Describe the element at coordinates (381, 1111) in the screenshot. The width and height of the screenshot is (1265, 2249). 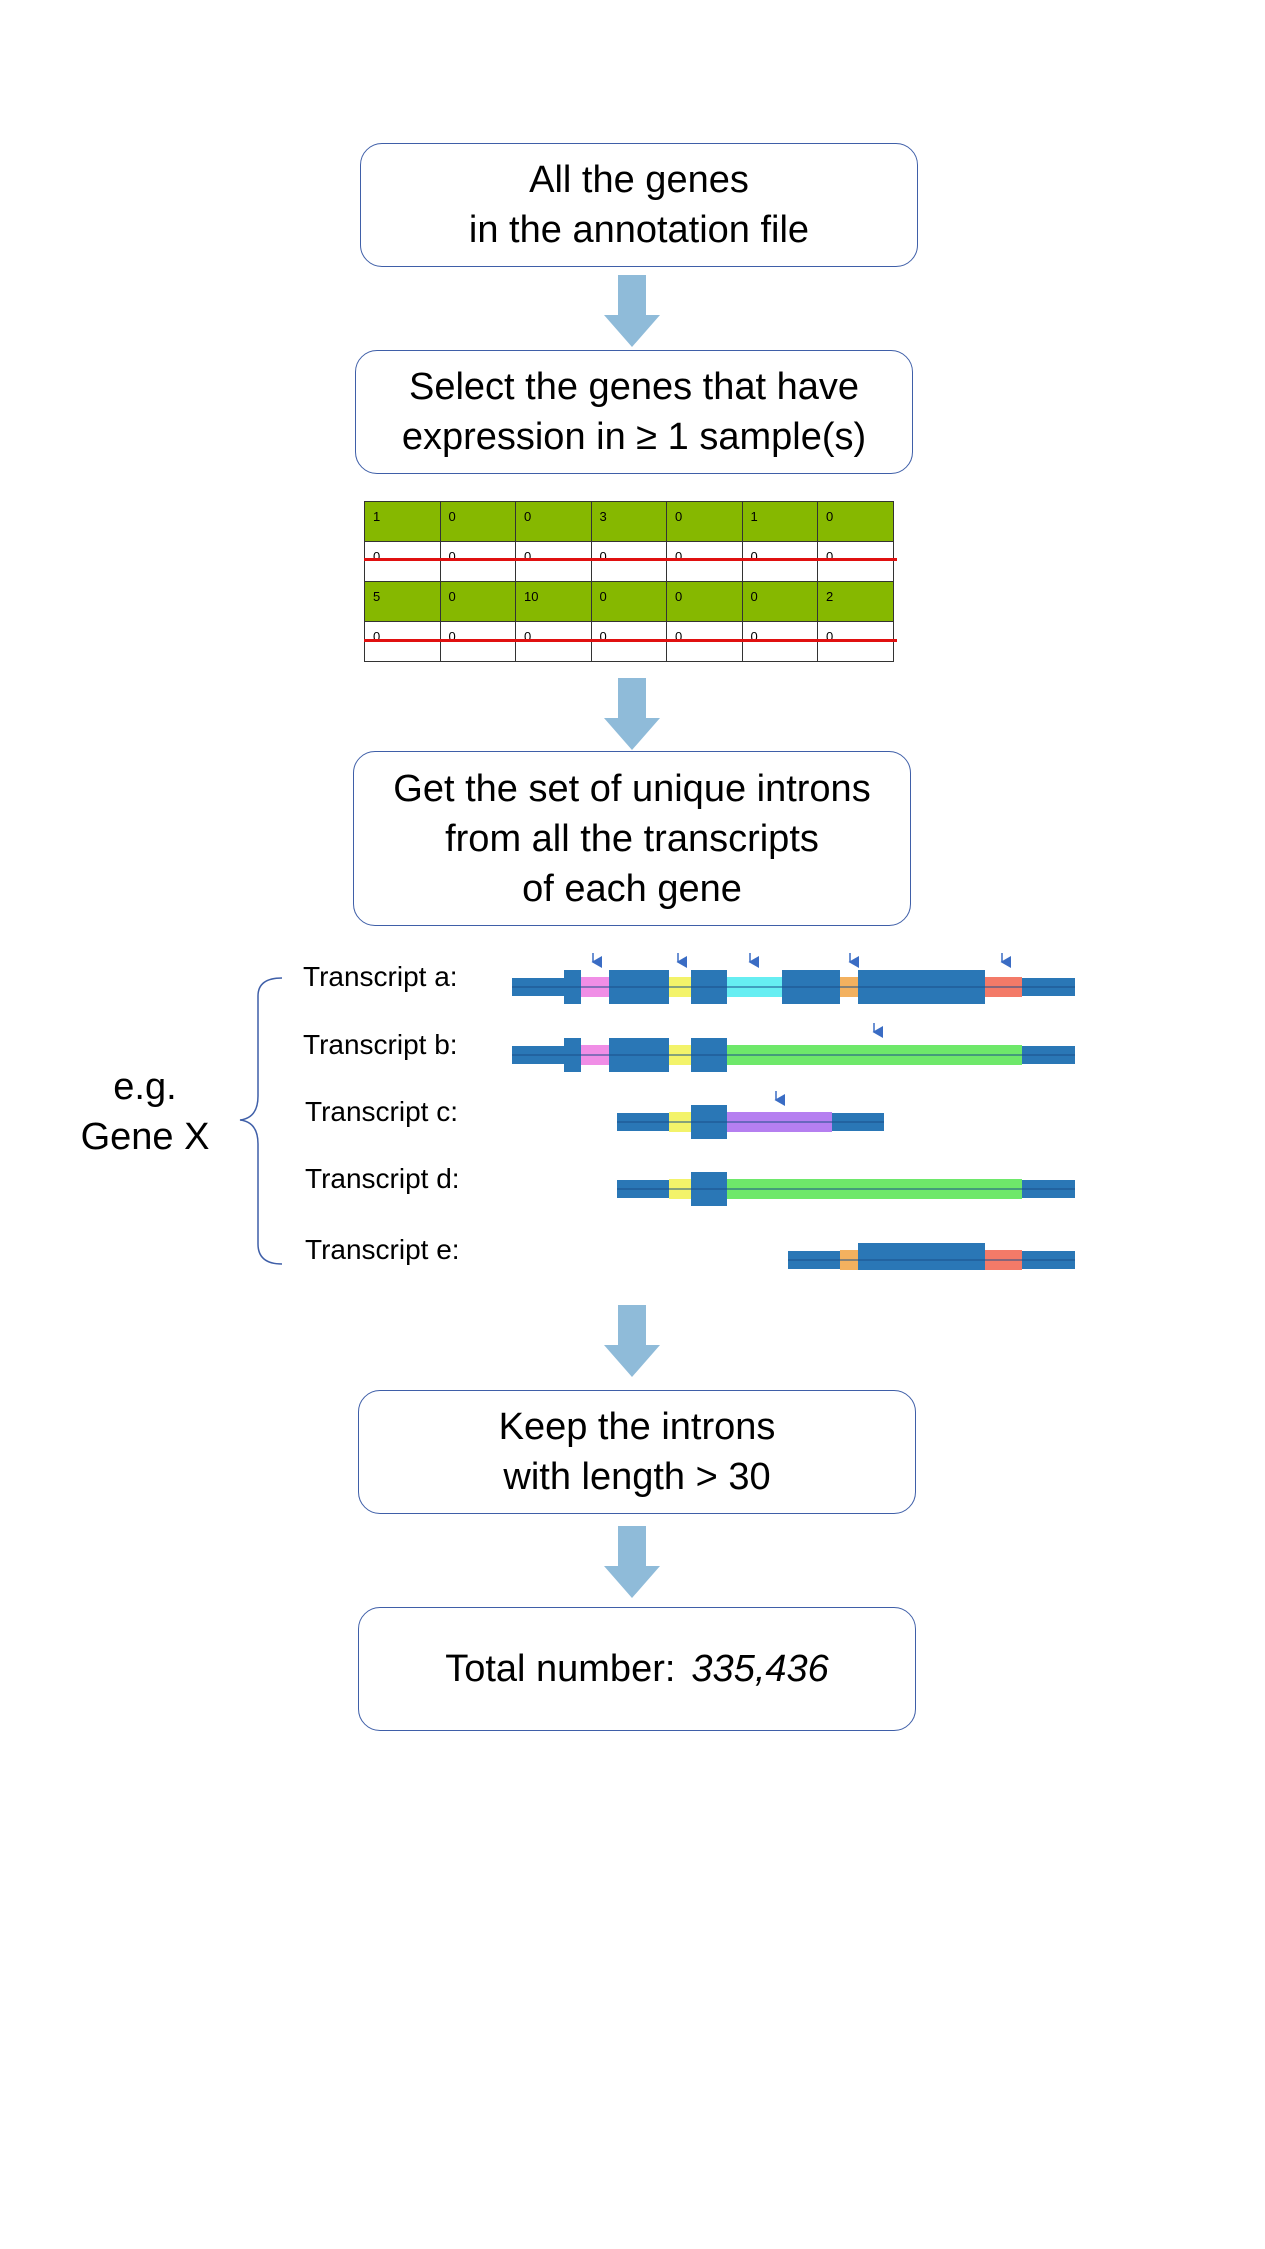
I see `transcript-label-c: Transcript c:` at that location.